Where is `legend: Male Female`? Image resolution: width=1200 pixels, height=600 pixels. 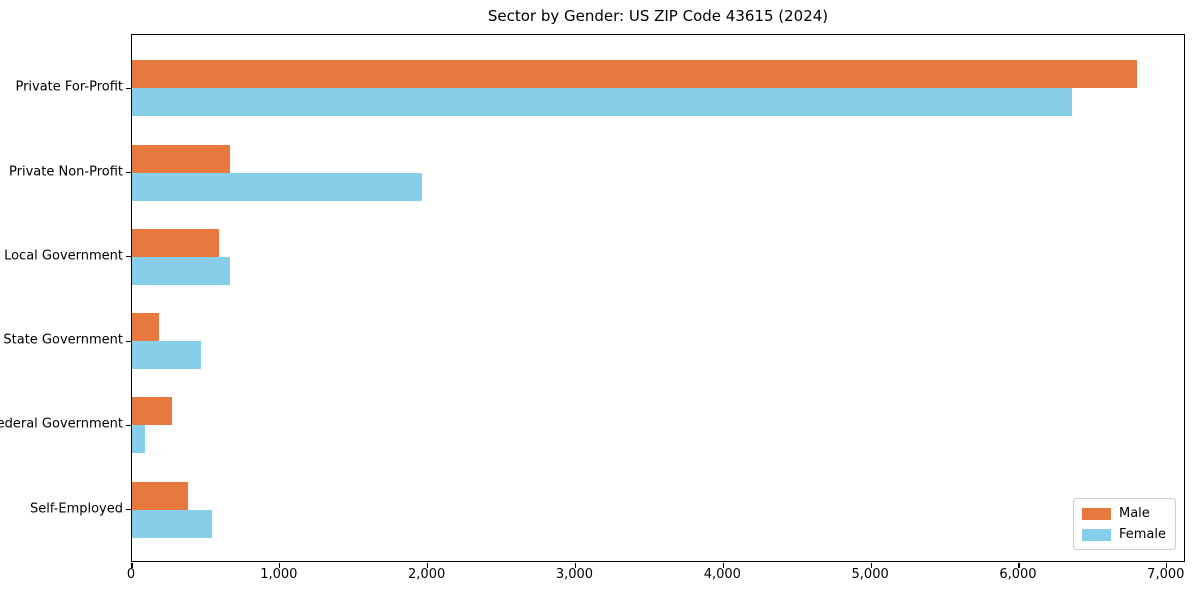 legend: Male Female is located at coordinates (1124, 524).